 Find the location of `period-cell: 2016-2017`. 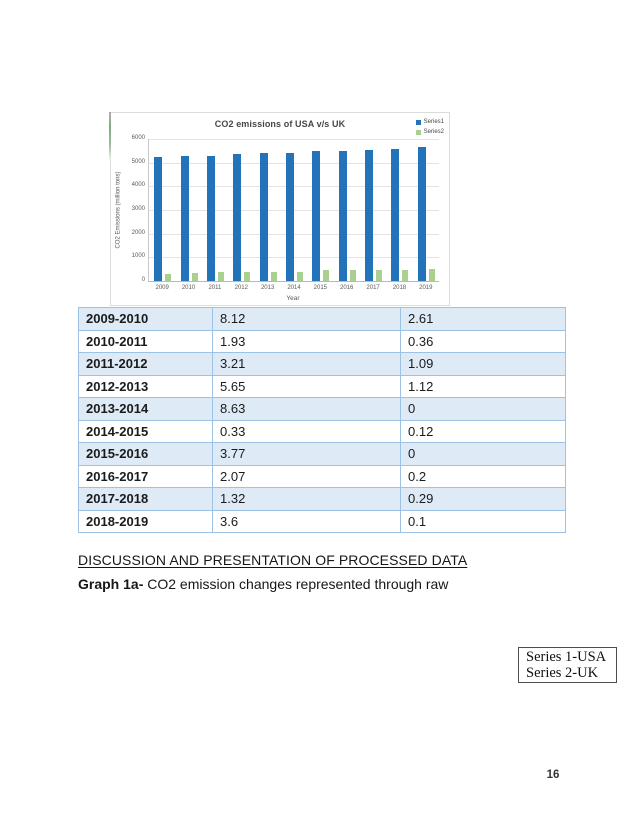

period-cell: 2016-2017 is located at coordinates (145, 476).